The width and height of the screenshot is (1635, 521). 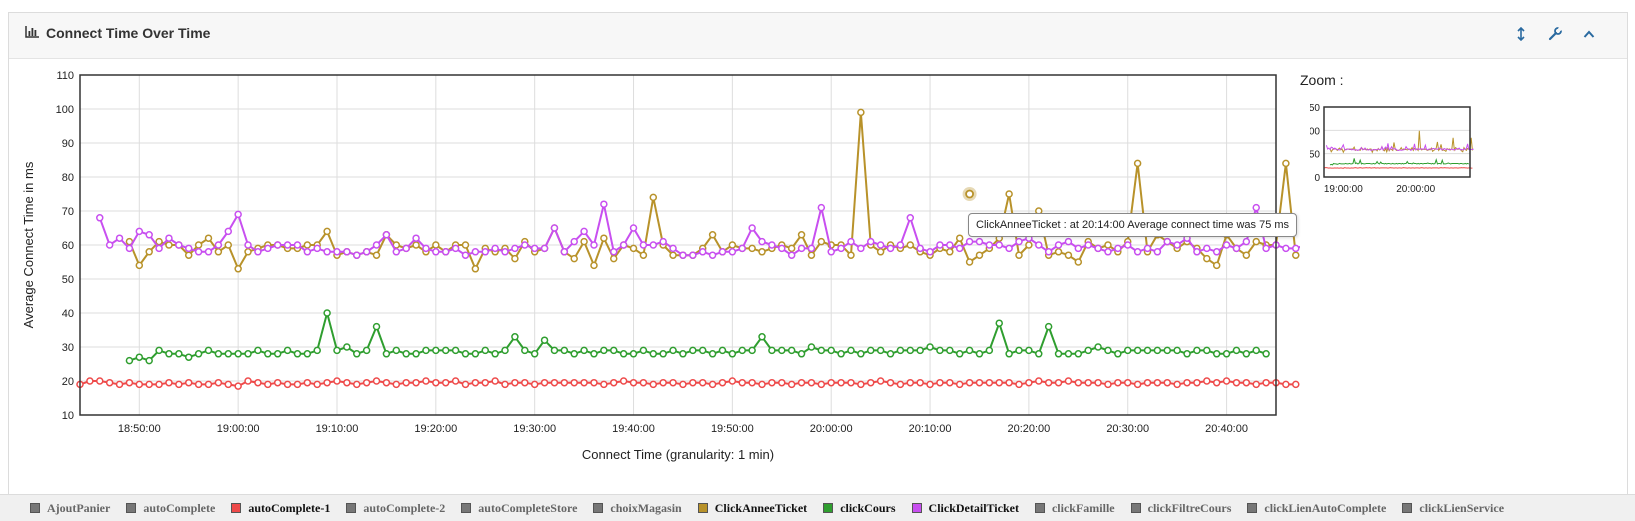 I want to click on legend-item: choixMagasin, so click(x=637, y=508).